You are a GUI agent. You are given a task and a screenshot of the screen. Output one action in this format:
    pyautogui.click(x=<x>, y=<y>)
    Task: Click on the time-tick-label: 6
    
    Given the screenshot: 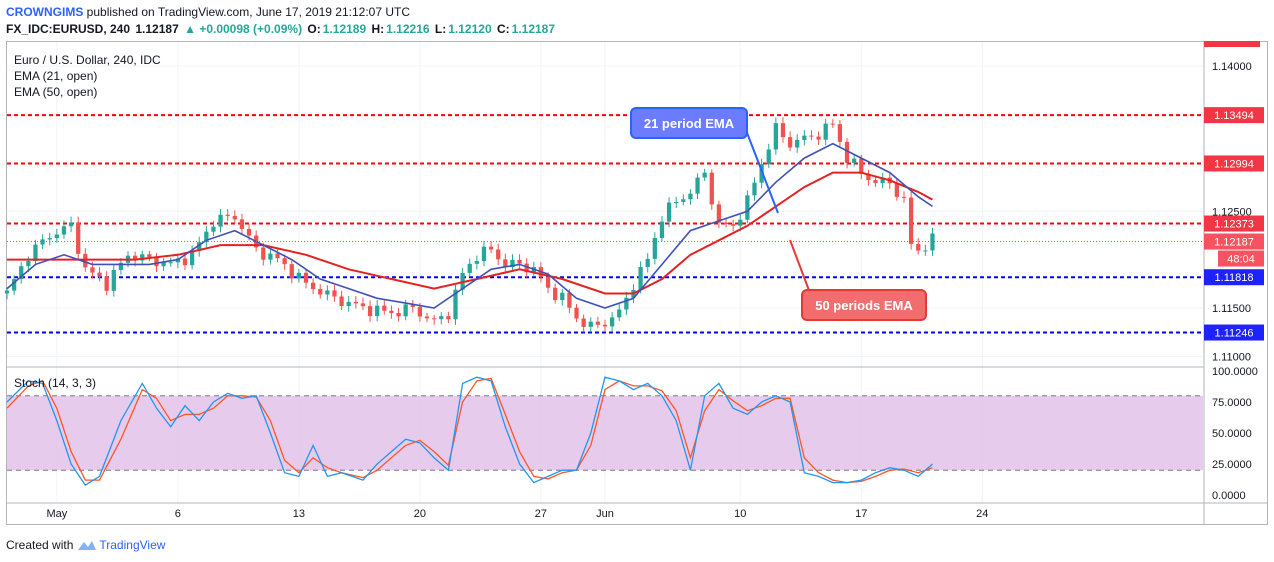 What is the action you would take?
    pyautogui.click(x=178, y=514)
    